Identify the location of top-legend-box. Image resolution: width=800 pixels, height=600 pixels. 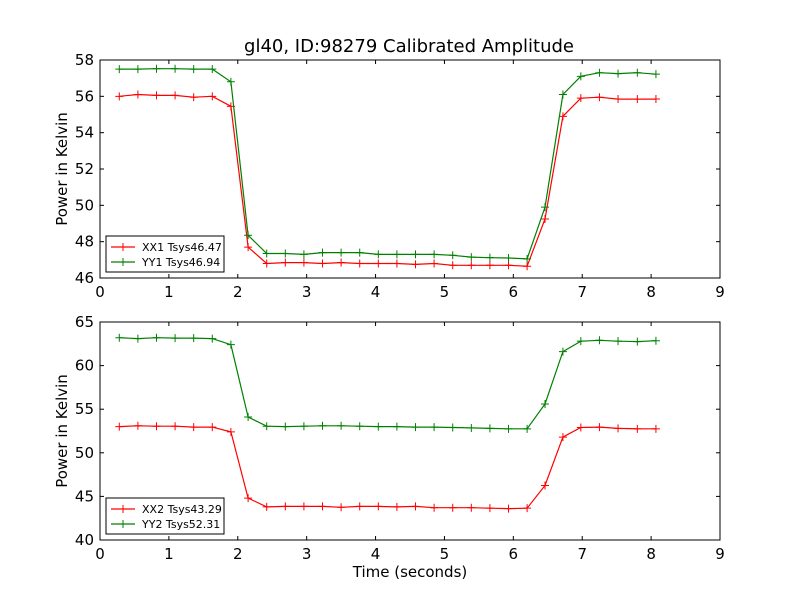
(165, 254).